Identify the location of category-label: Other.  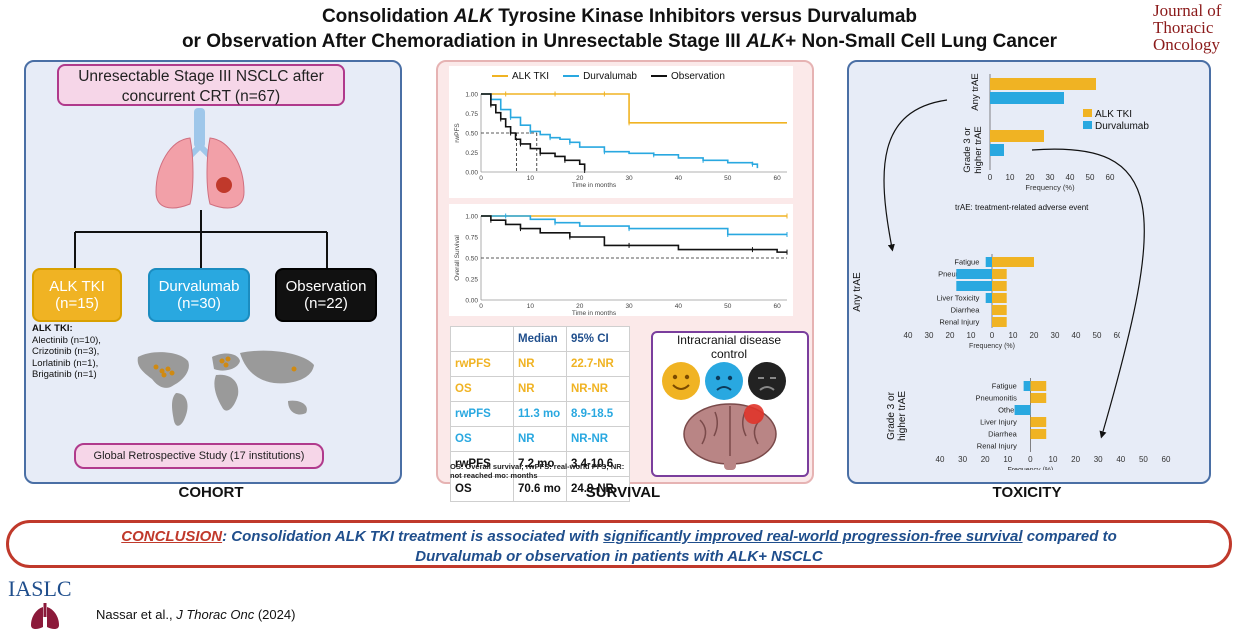
(1007, 409).